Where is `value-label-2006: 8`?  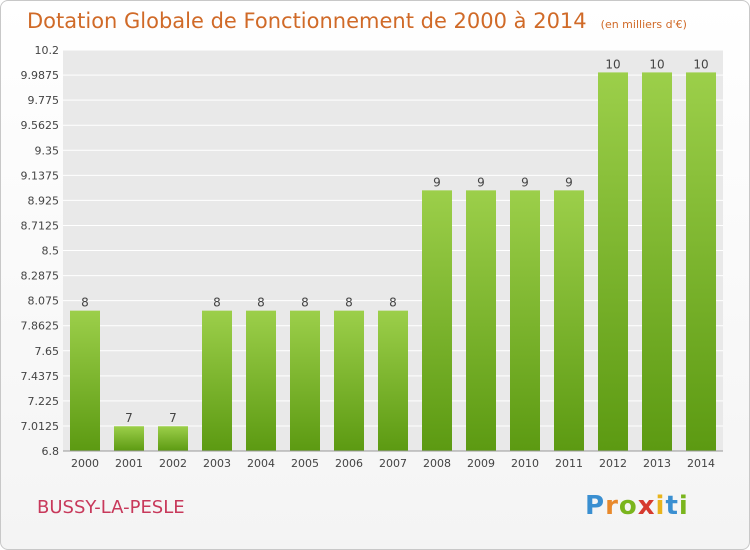 value-label-2006: 8 is located at coordinates (349, 303).